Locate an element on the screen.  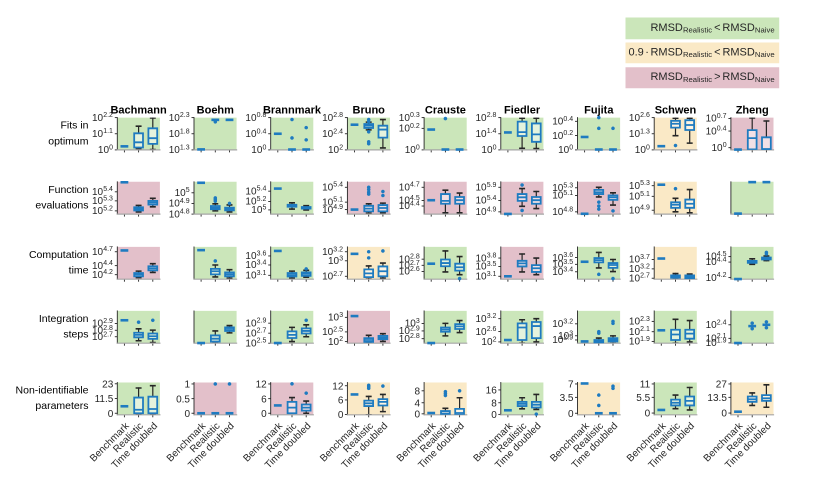
svg-text:1 0 5: 1 0 5 . 9 is located at coordinates (487, 184).